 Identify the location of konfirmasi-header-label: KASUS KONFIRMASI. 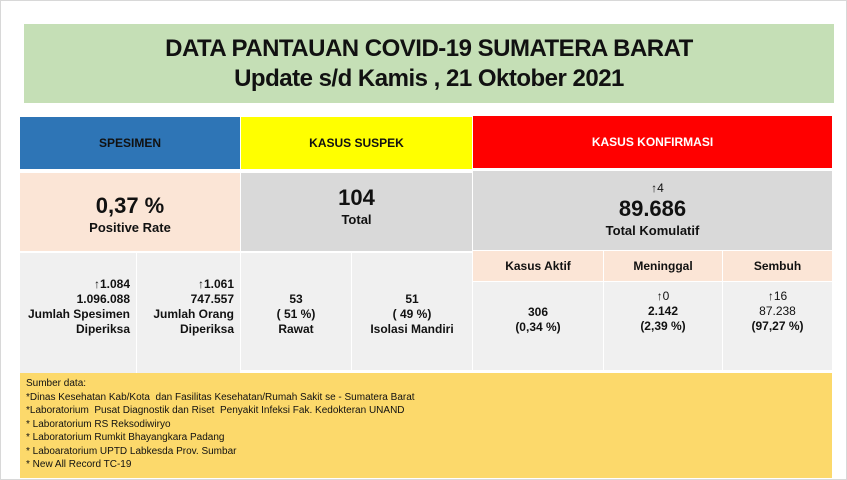
(652, 142).